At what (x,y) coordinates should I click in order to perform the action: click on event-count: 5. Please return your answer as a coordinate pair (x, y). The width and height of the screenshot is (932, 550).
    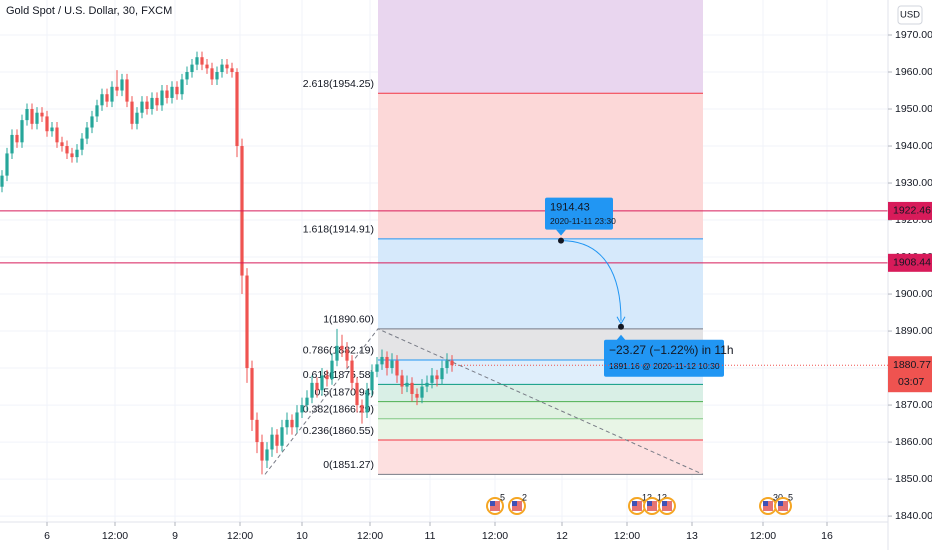
    Looking at the image, I should click on (502, 497).